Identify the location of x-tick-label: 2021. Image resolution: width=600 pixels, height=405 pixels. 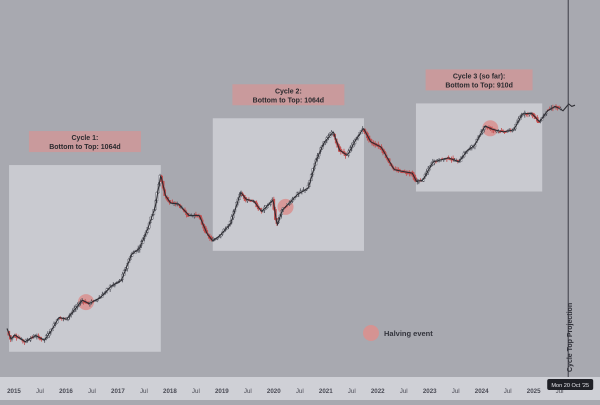
(326, 391).